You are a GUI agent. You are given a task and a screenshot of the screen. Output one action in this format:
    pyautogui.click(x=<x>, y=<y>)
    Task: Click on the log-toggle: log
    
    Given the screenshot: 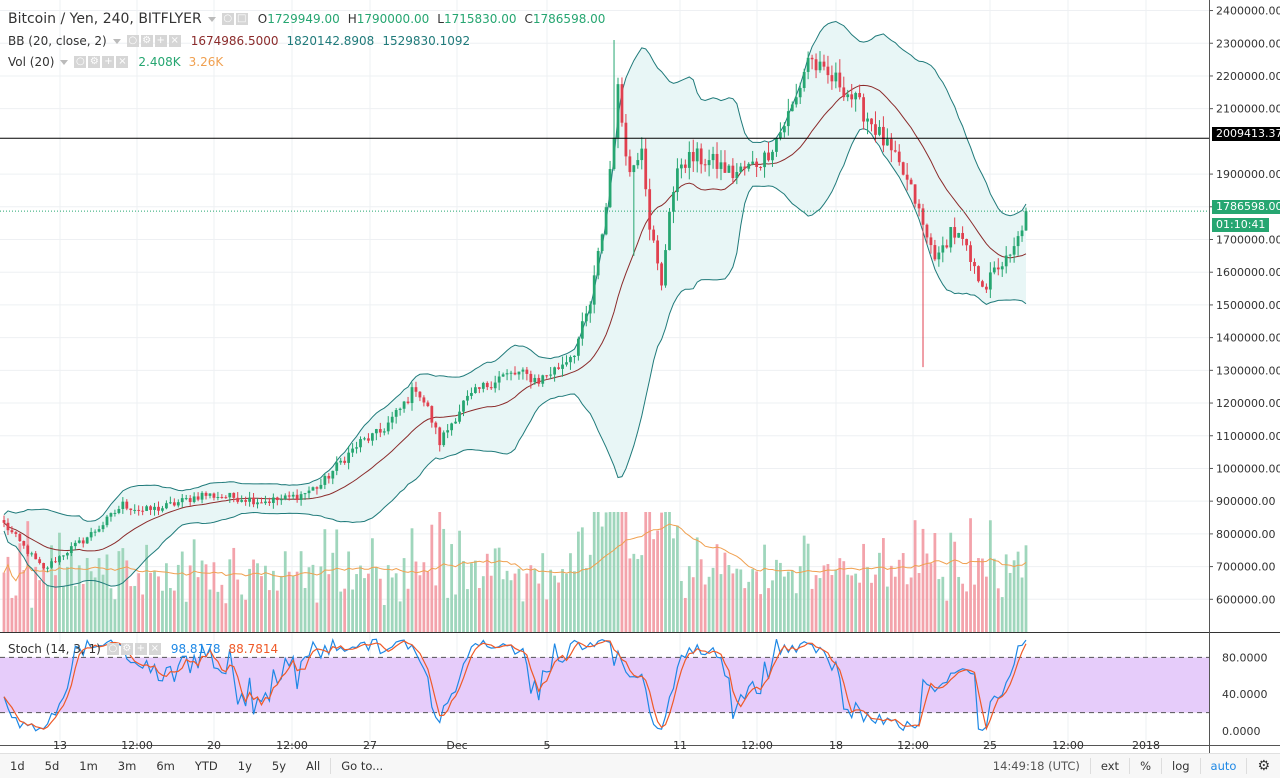 What is the action you would take?
    pyautogui.click(x=1181, y=766)
    